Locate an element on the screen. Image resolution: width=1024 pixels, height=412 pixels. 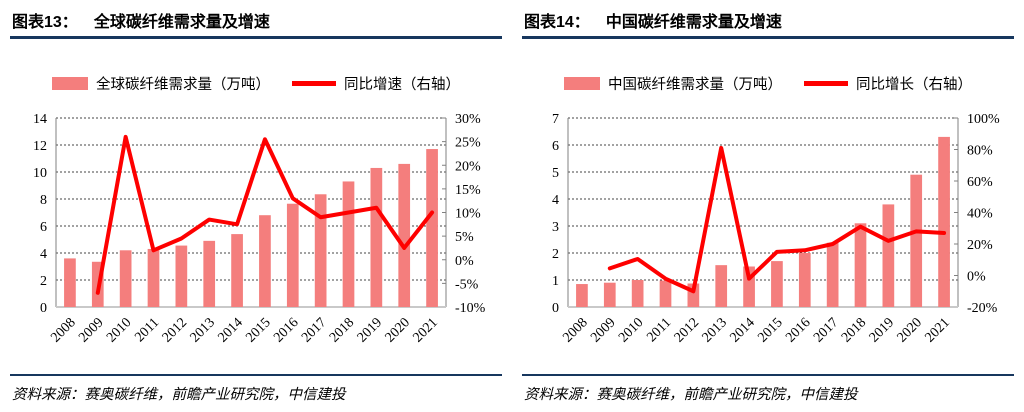
figure-label: 图表13： is located at coordinates (45, 22).